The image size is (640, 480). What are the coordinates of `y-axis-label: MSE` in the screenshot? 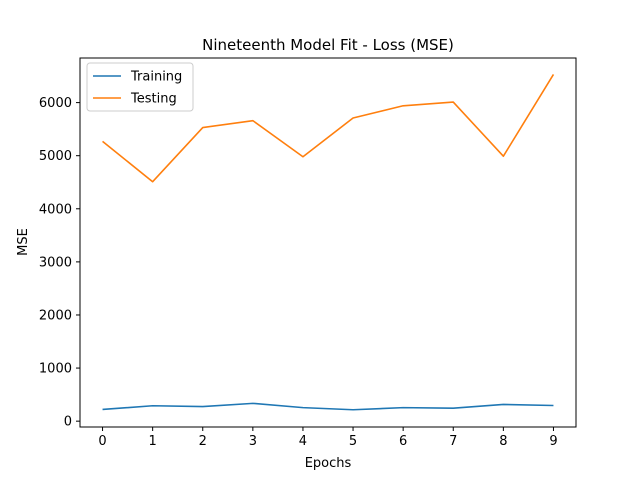 It's located at (23, 242).